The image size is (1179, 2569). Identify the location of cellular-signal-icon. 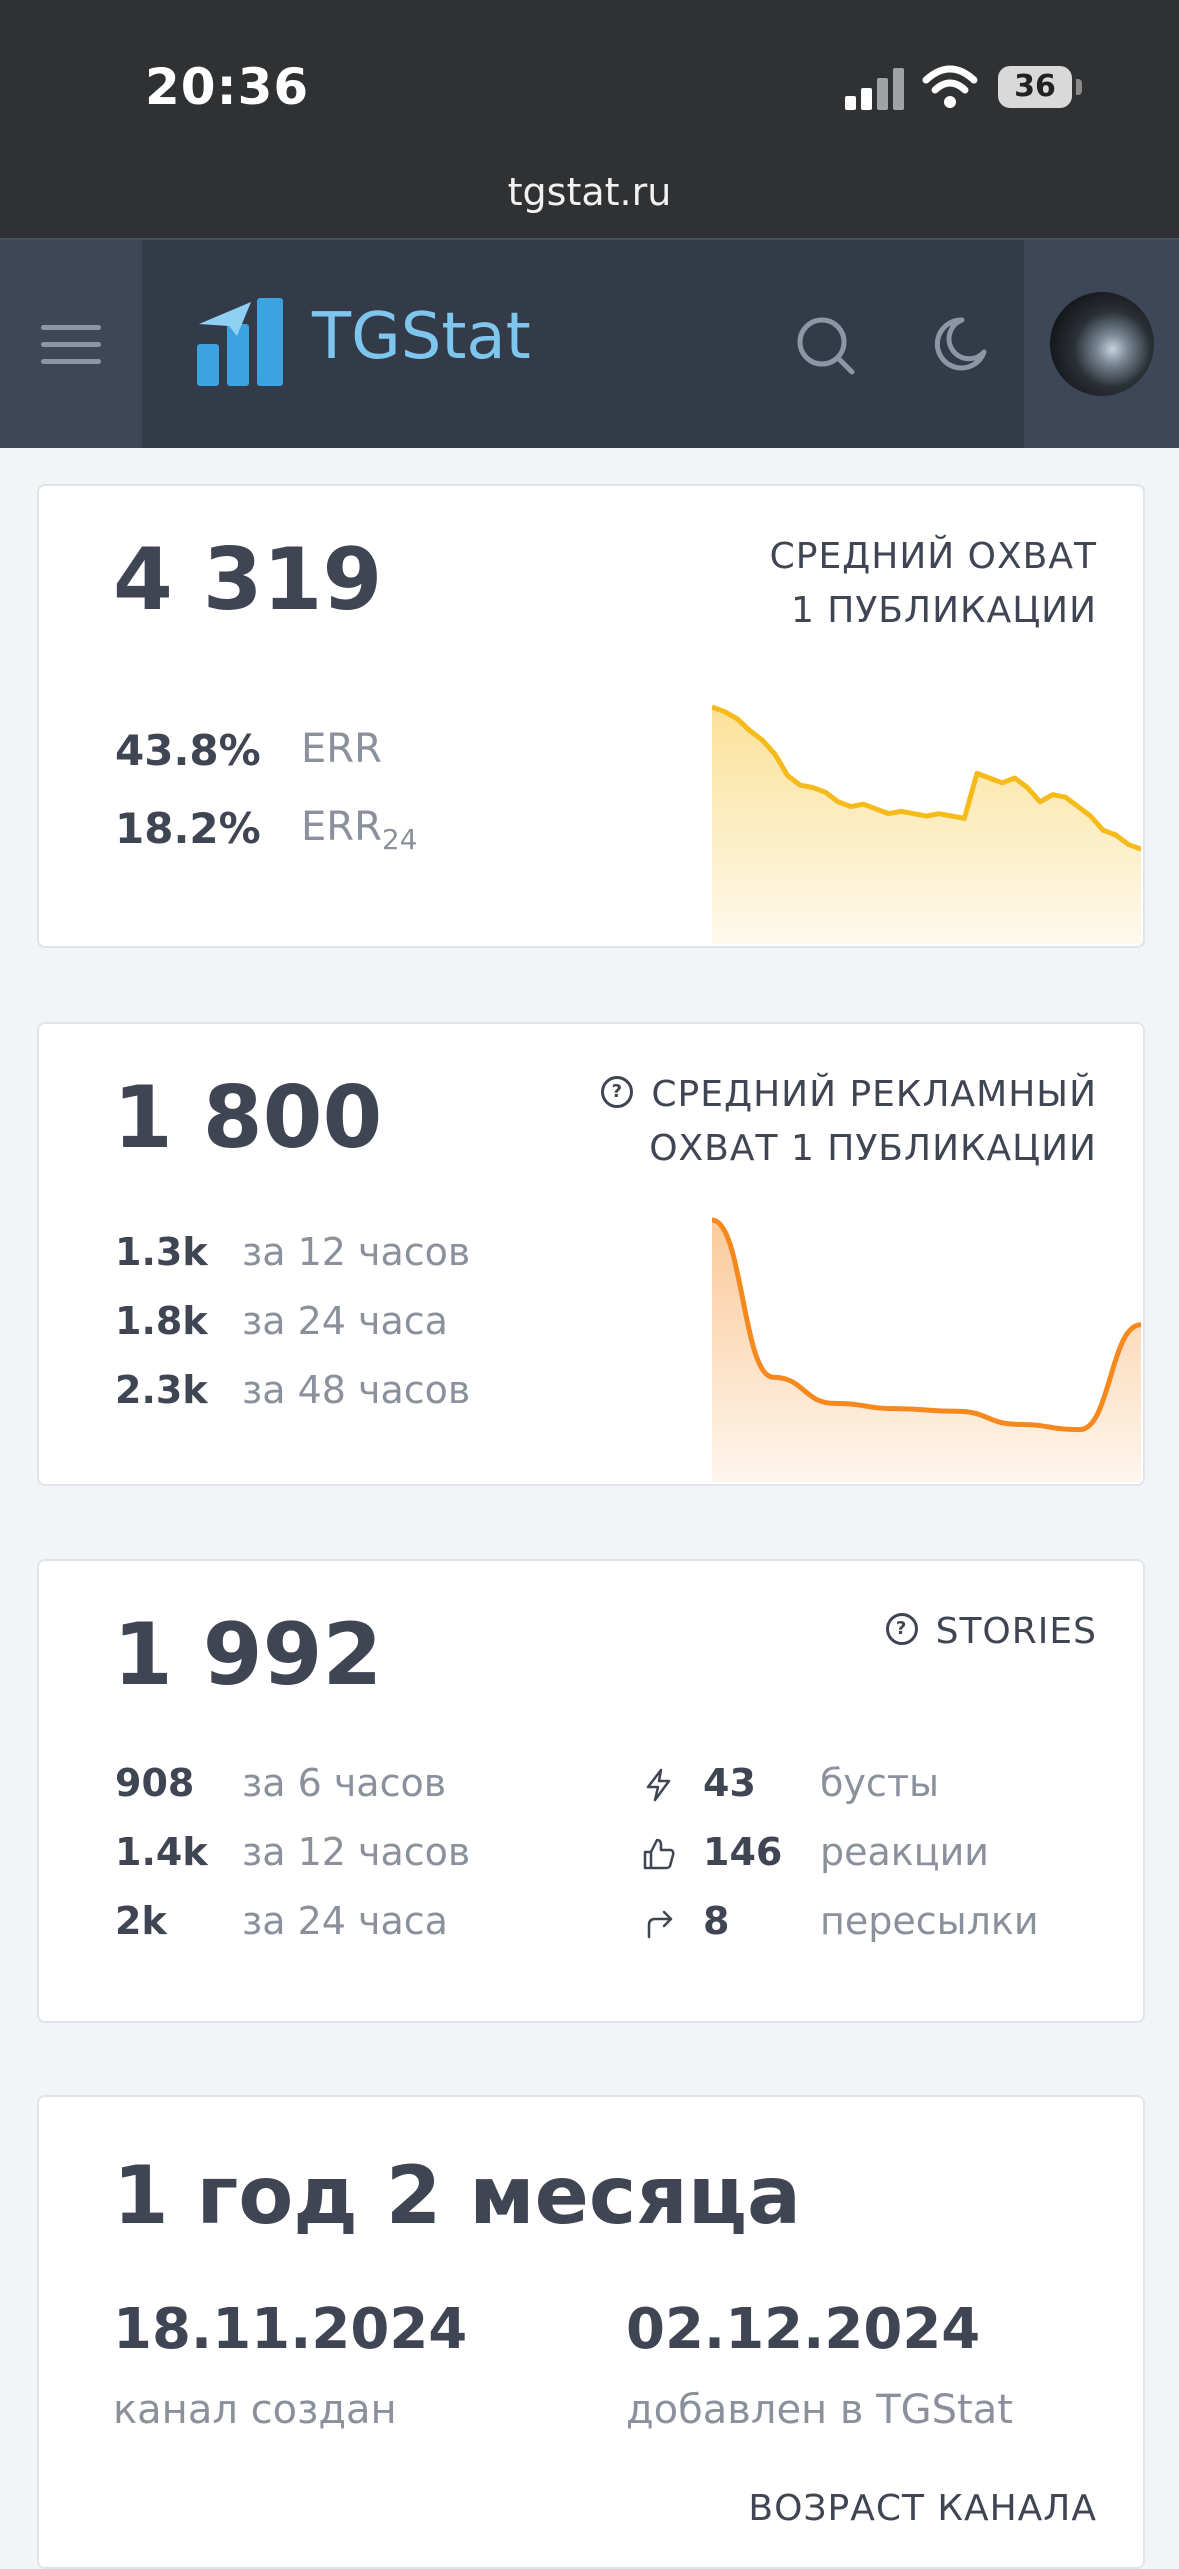
(875, 89).